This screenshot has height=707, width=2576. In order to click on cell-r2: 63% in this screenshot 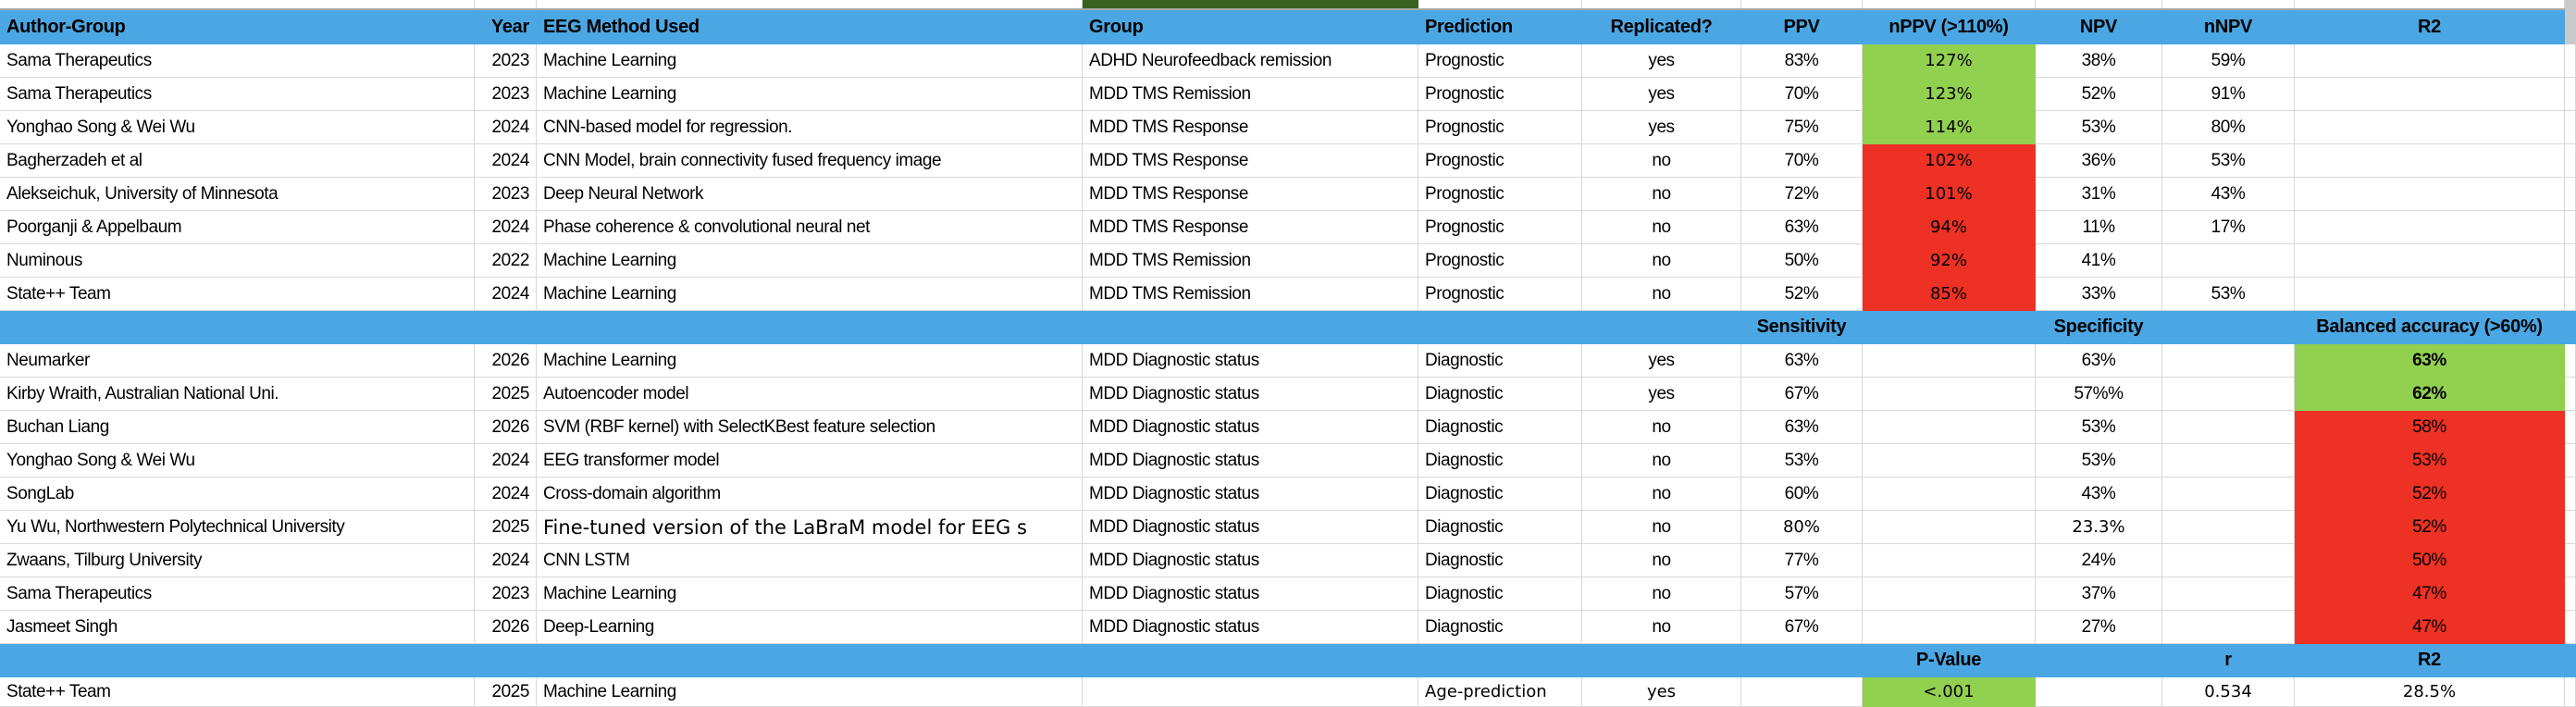, I will do `click(2430, 361)`.